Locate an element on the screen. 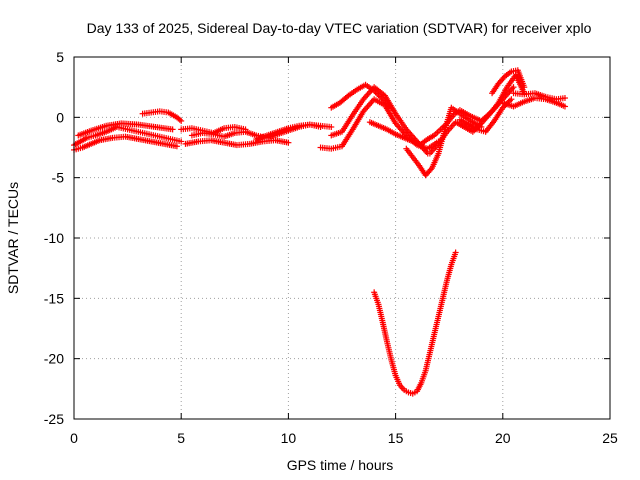 This screenshot has height=480, width=640. y-axis-label: SDTVAR / TECUs is located at coordinates (13, 238).